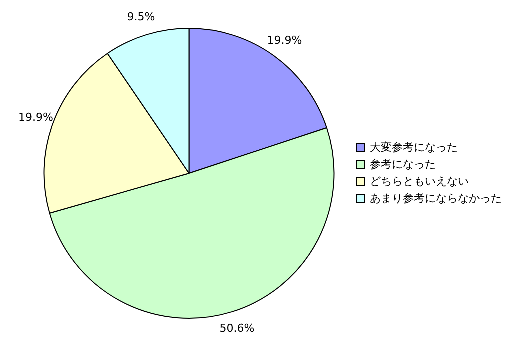 The height and width of the screenshot is (347, 530). Describe the element at coordinates (419, 181) in the screenshot. I see `legend-label: どちらともいえない` at that location.